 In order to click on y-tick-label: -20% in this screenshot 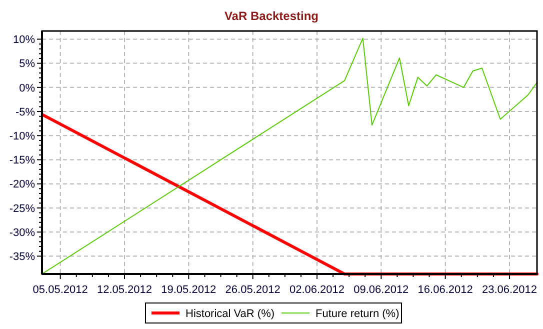, I will do `click(22, 184)`.